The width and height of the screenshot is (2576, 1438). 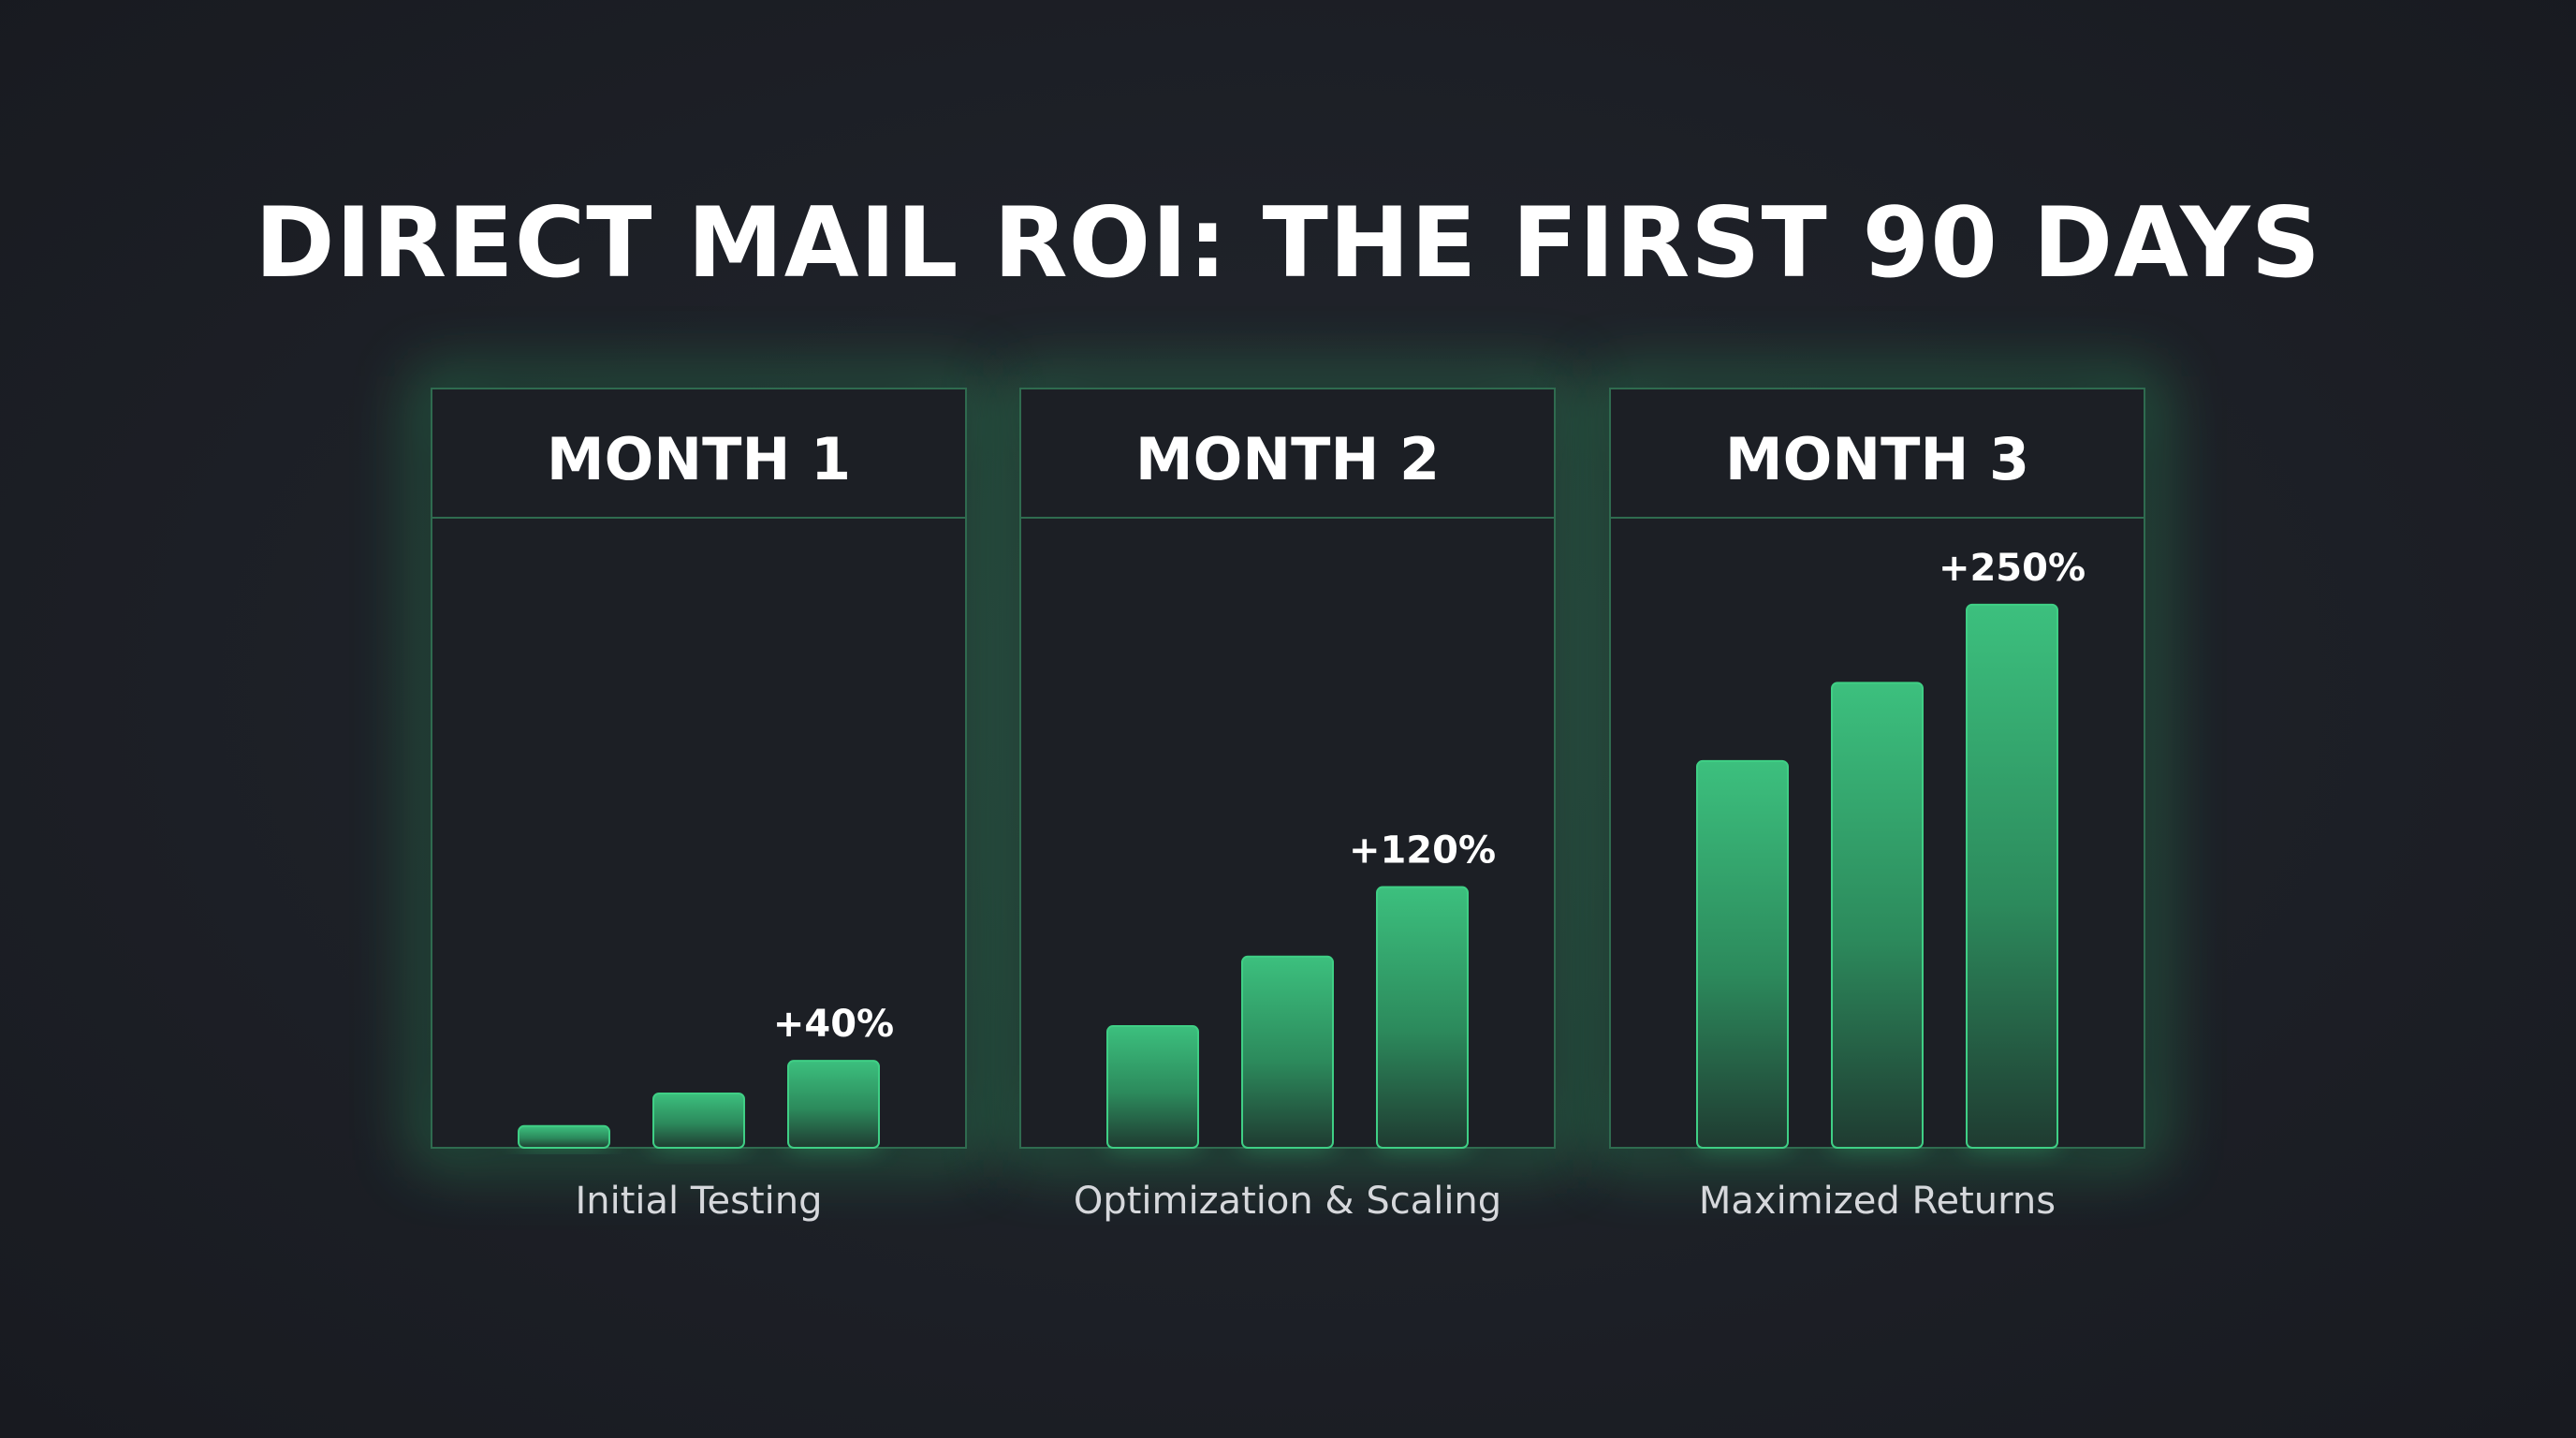 I want to click on bar-value-label: +120%, so click(x=1422, y=851).